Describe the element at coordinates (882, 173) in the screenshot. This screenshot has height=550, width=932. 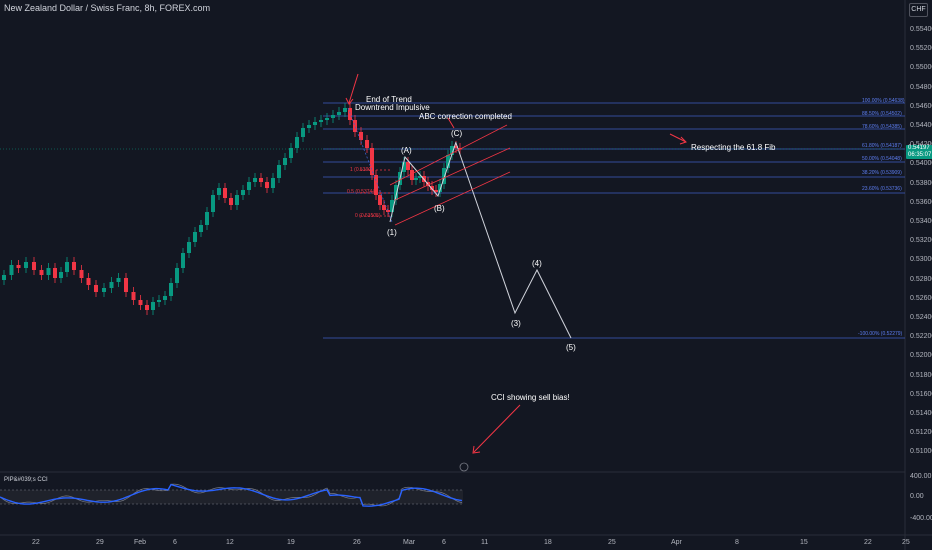
I see `fib-level-label: 38.20% (0.53909)` at that location.